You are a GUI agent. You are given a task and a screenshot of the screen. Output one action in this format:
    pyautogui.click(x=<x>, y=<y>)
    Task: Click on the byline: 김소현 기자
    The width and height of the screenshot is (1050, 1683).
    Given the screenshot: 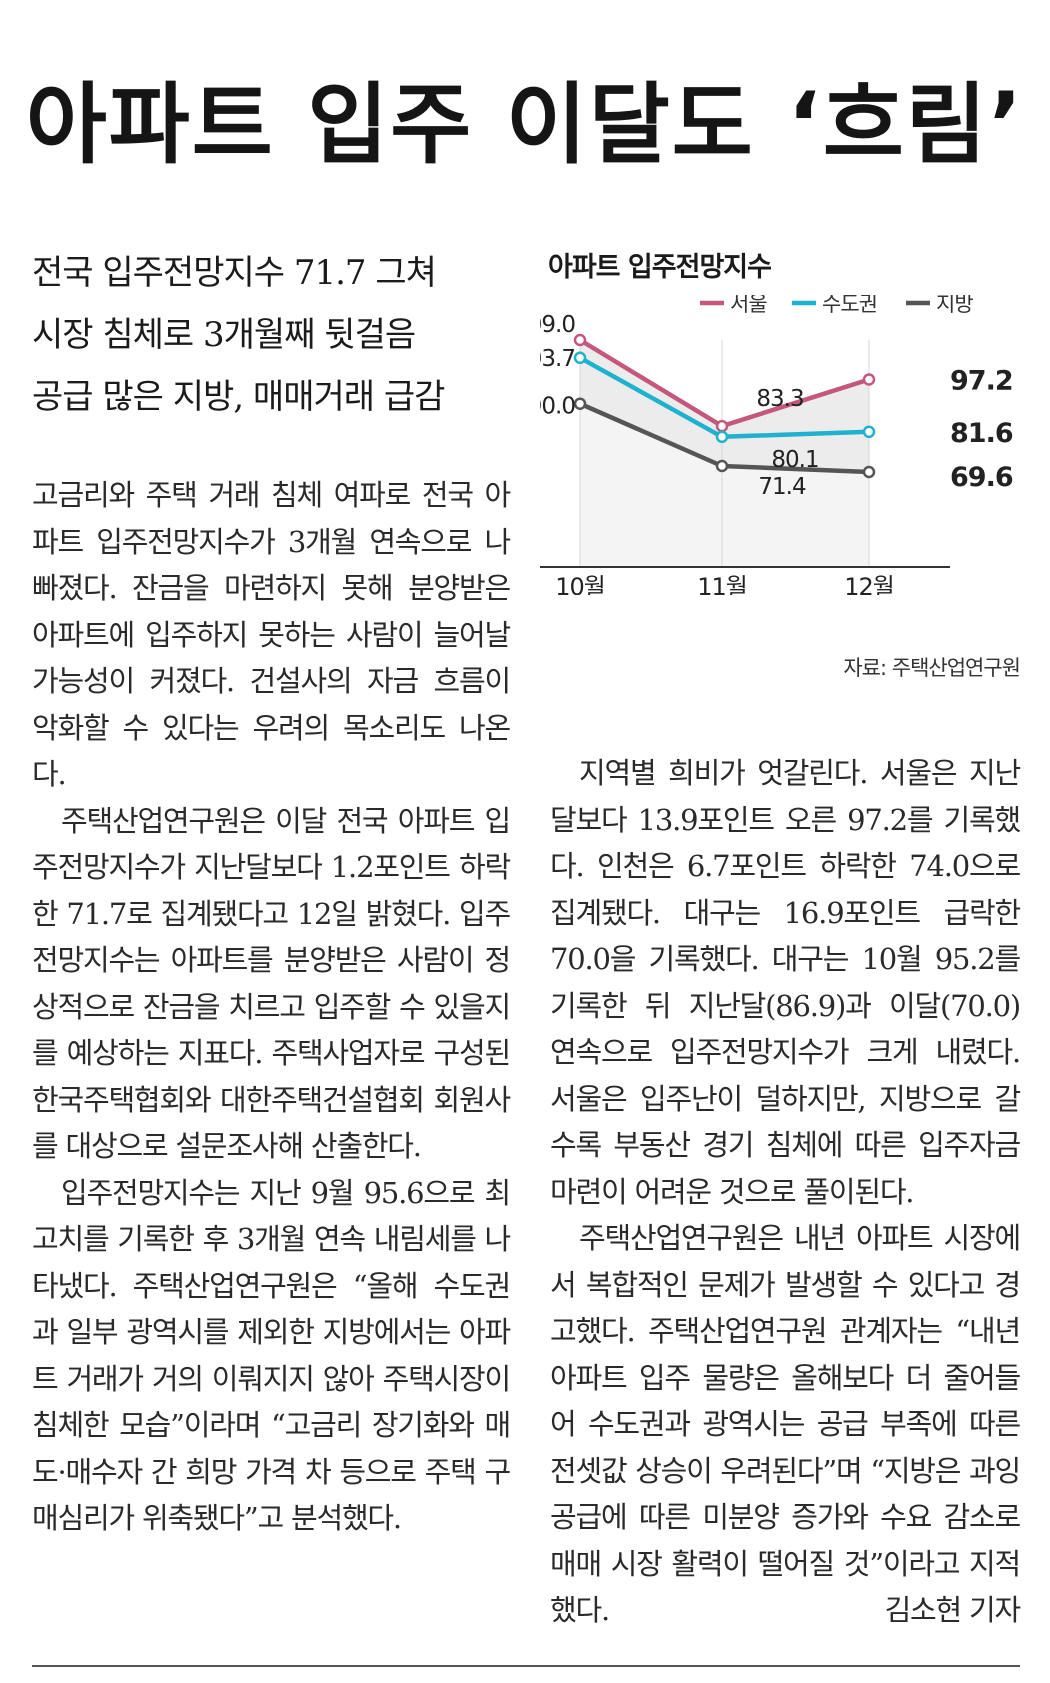 What is the action you would take?
    pyautogui.click(x=953, y=1610)
    